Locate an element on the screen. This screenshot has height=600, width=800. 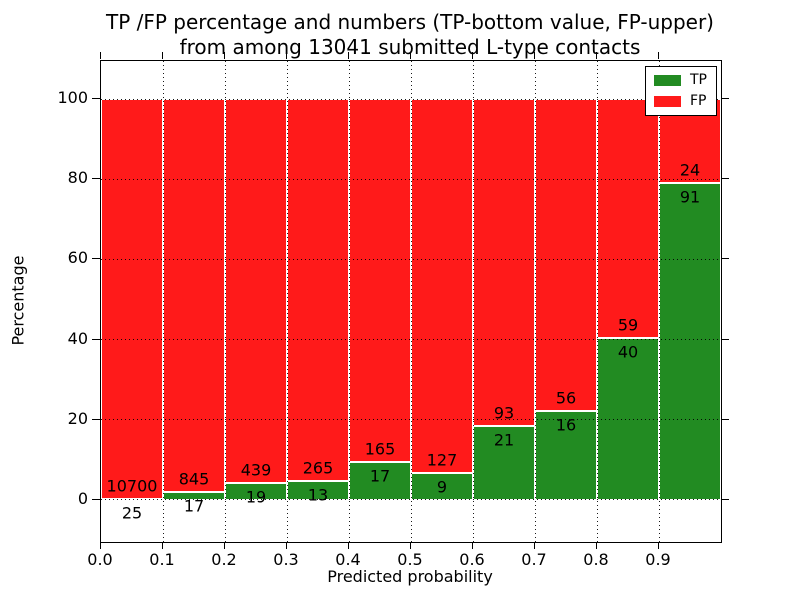
y-tick-label: 60 is located at coordinates (77, 258).